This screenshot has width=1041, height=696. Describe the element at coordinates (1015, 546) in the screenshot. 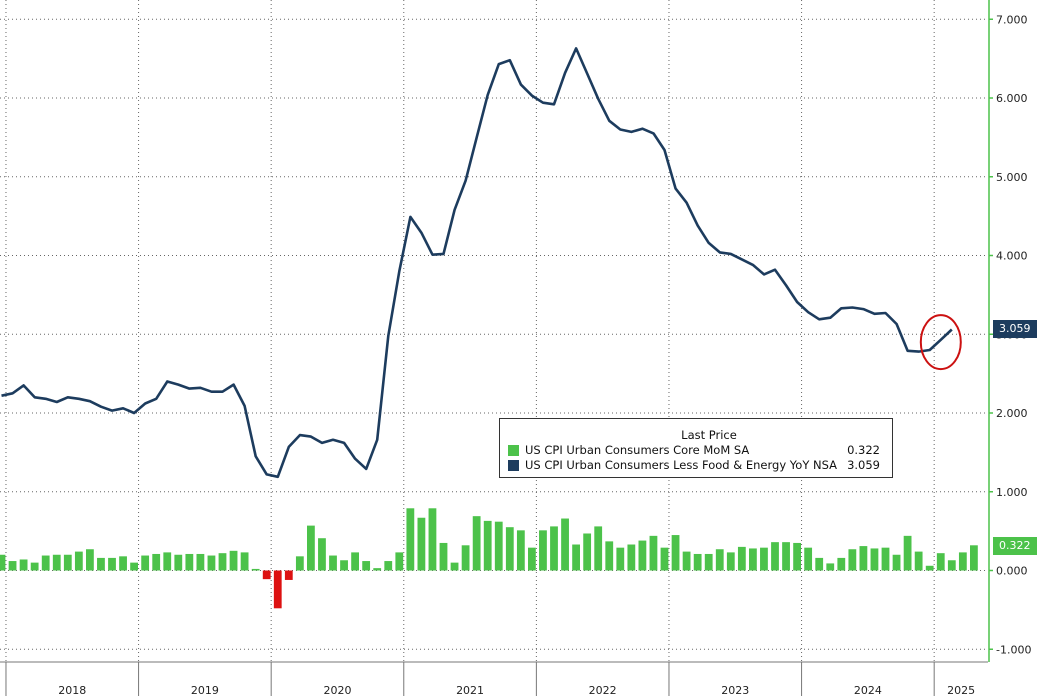

I see `mom-last-value-badge: 0.322` at that location.